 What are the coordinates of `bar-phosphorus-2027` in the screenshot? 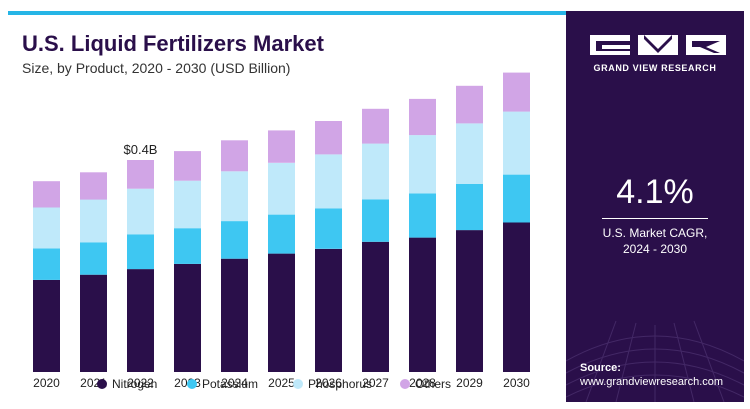 It's located at (375, 171).